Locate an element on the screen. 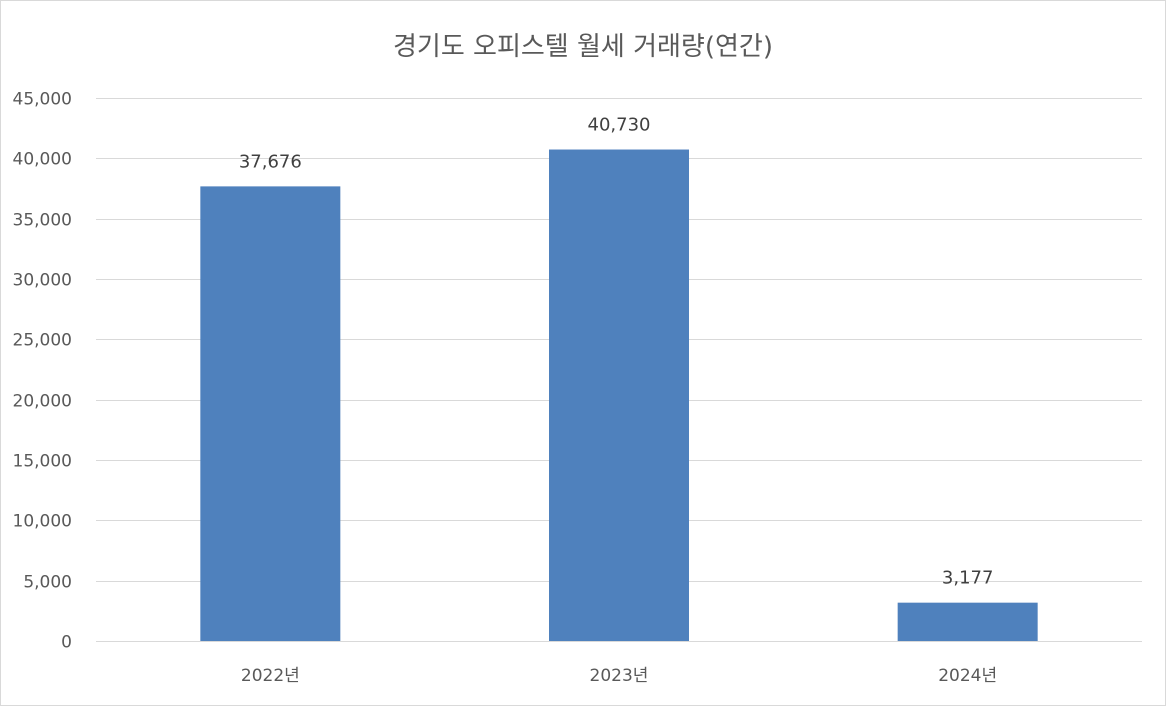 This screenshot has width=1166, height=706. y-tick-label: 0 is located at coordinates (66, 643).